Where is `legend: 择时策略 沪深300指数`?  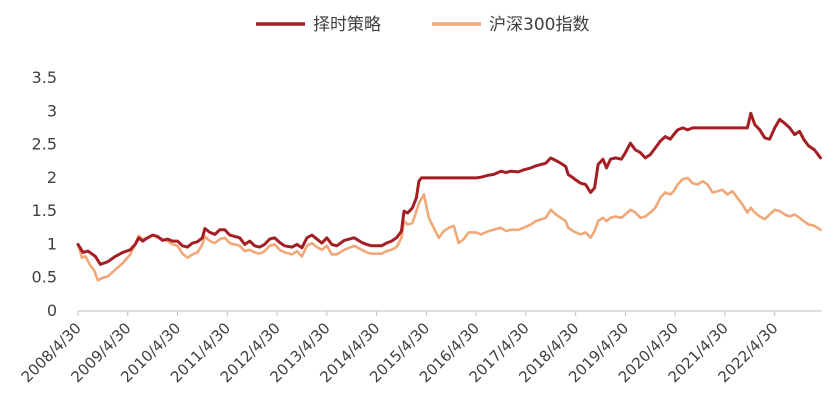 legend: 择时策略 沪深300指数 is located at coordinates (422, 25).